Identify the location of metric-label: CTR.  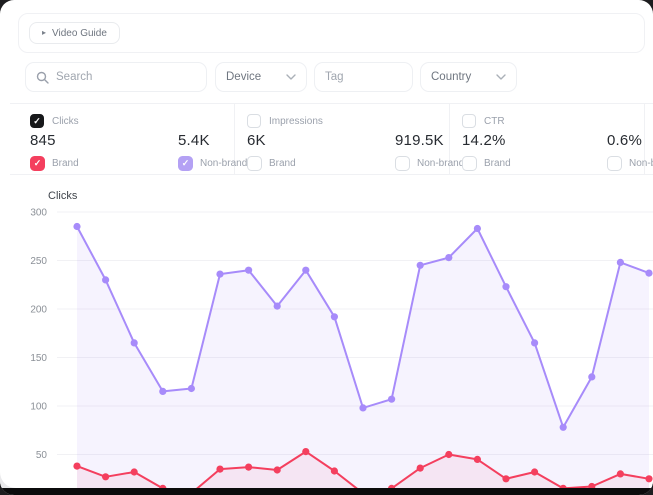
(494, 121).